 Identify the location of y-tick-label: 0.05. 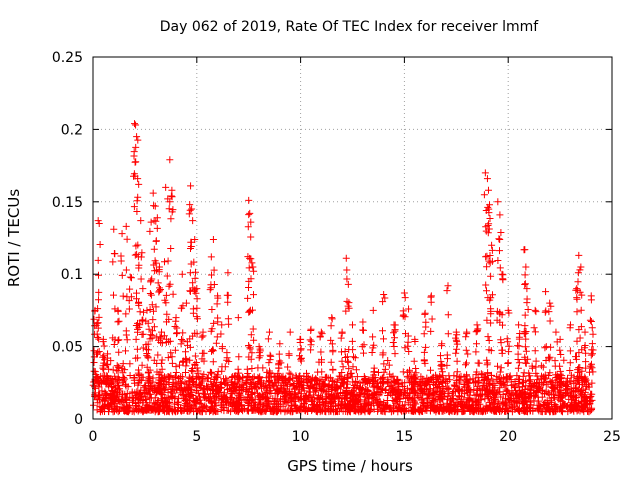
(67, 348).